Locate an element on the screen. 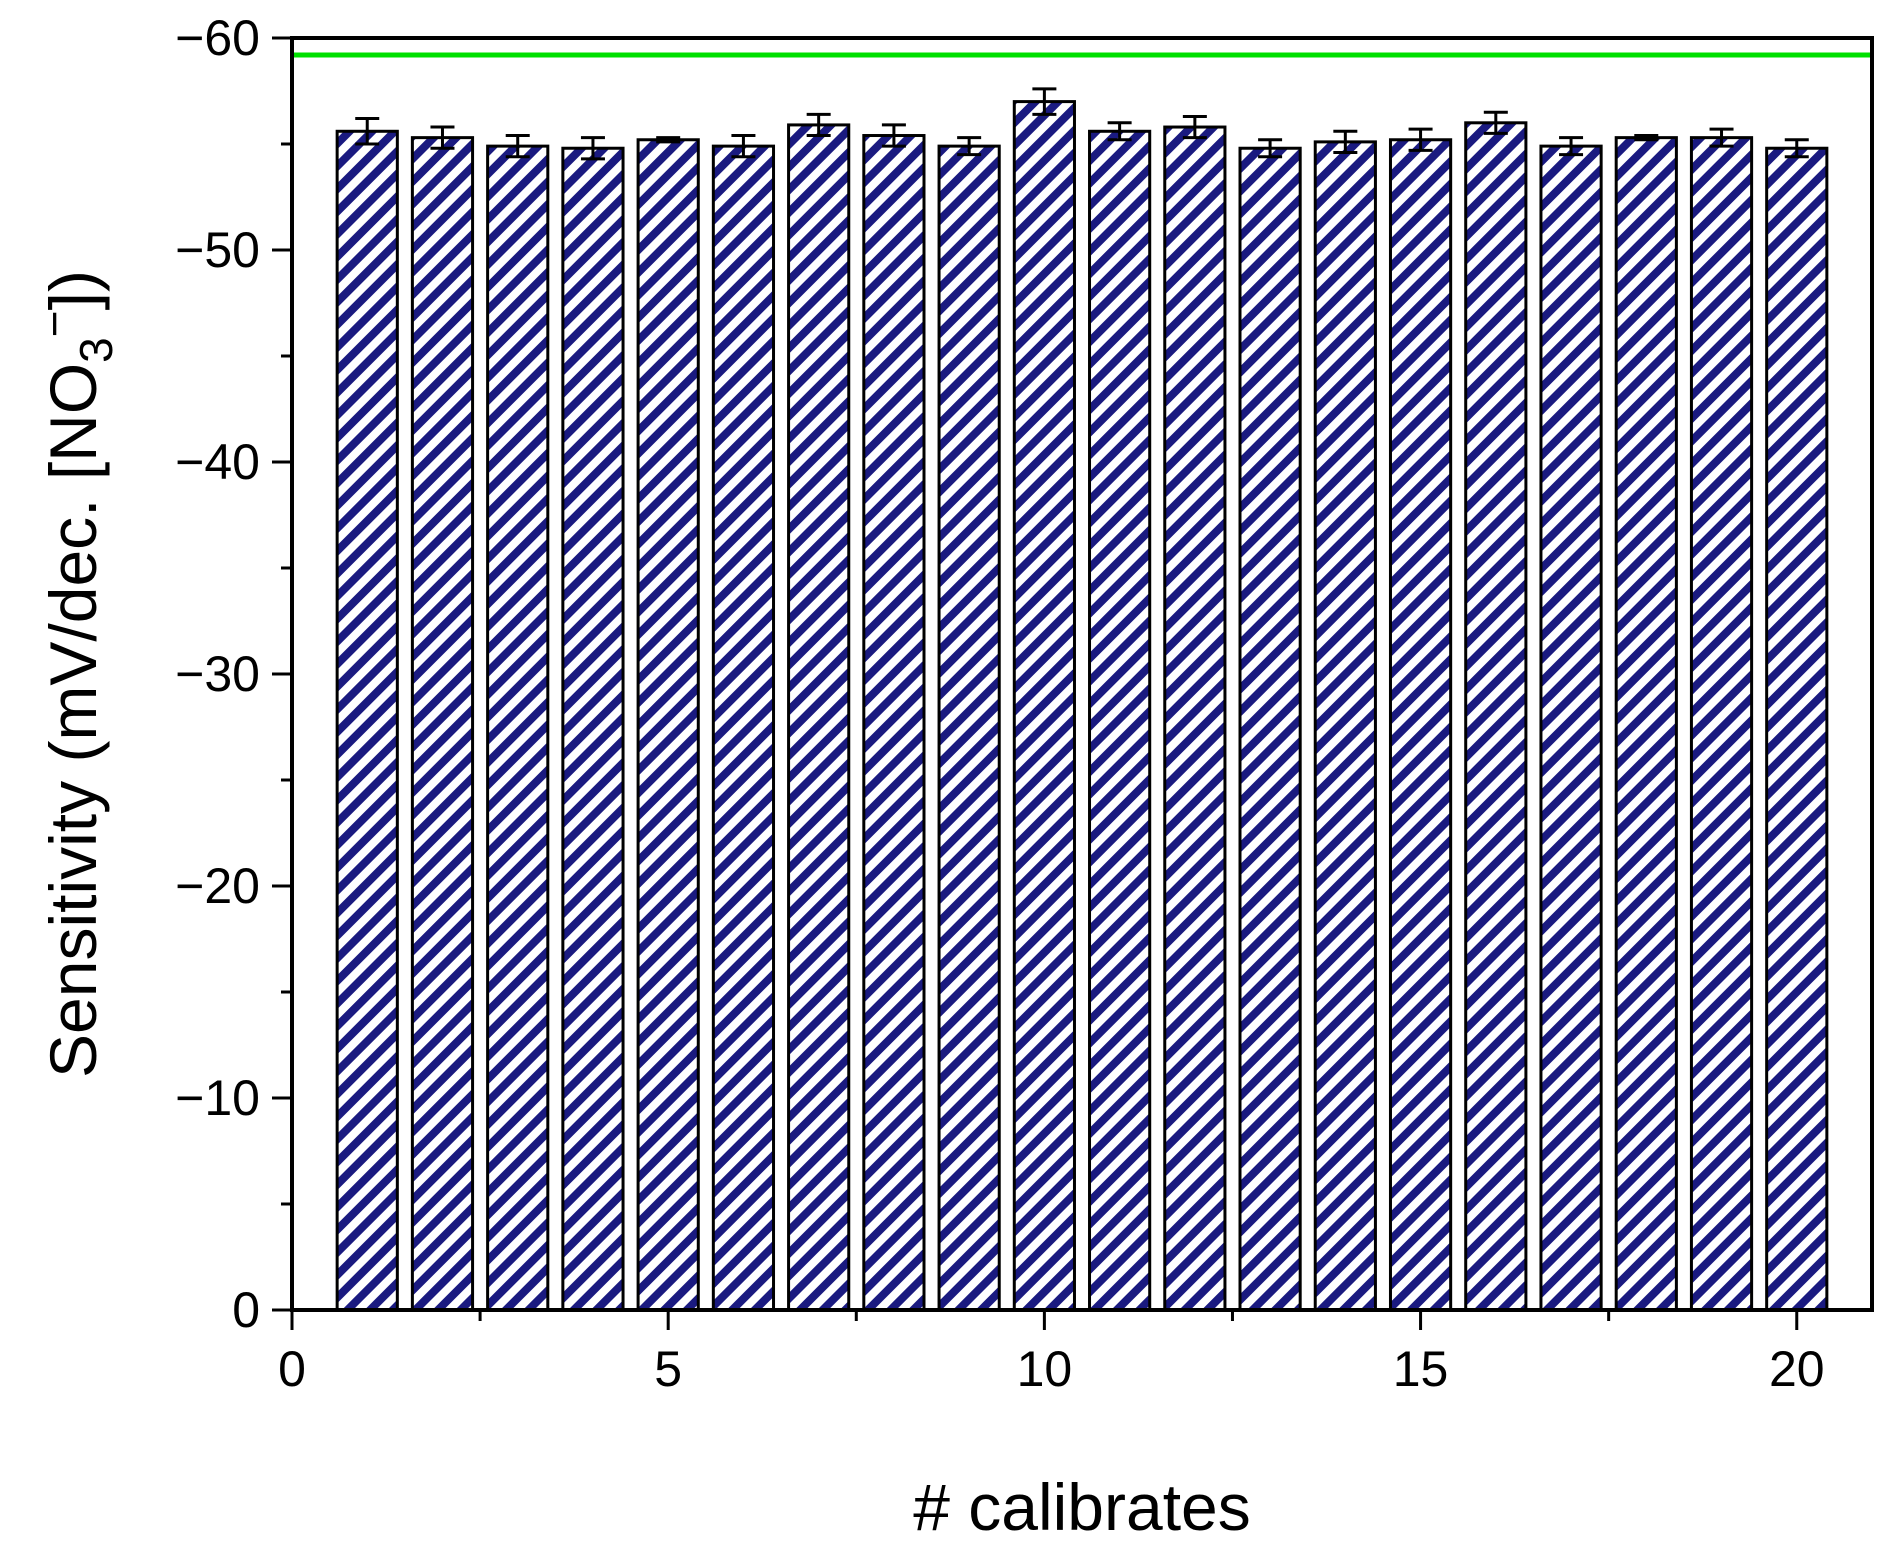 The image size is (1885, 1552). x-tick-label: 5 is located at coordinates (668, 1369).